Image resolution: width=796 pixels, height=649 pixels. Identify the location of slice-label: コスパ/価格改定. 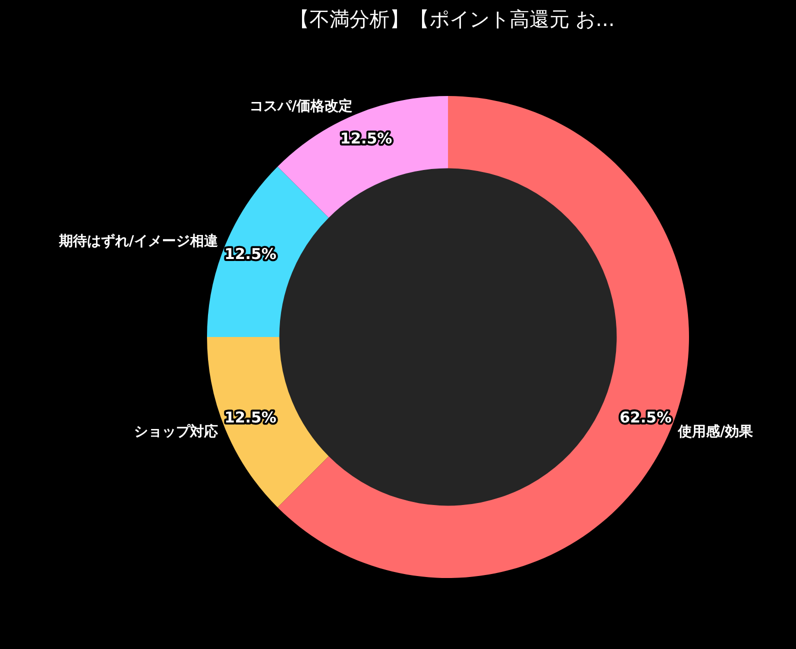
(301, 106).